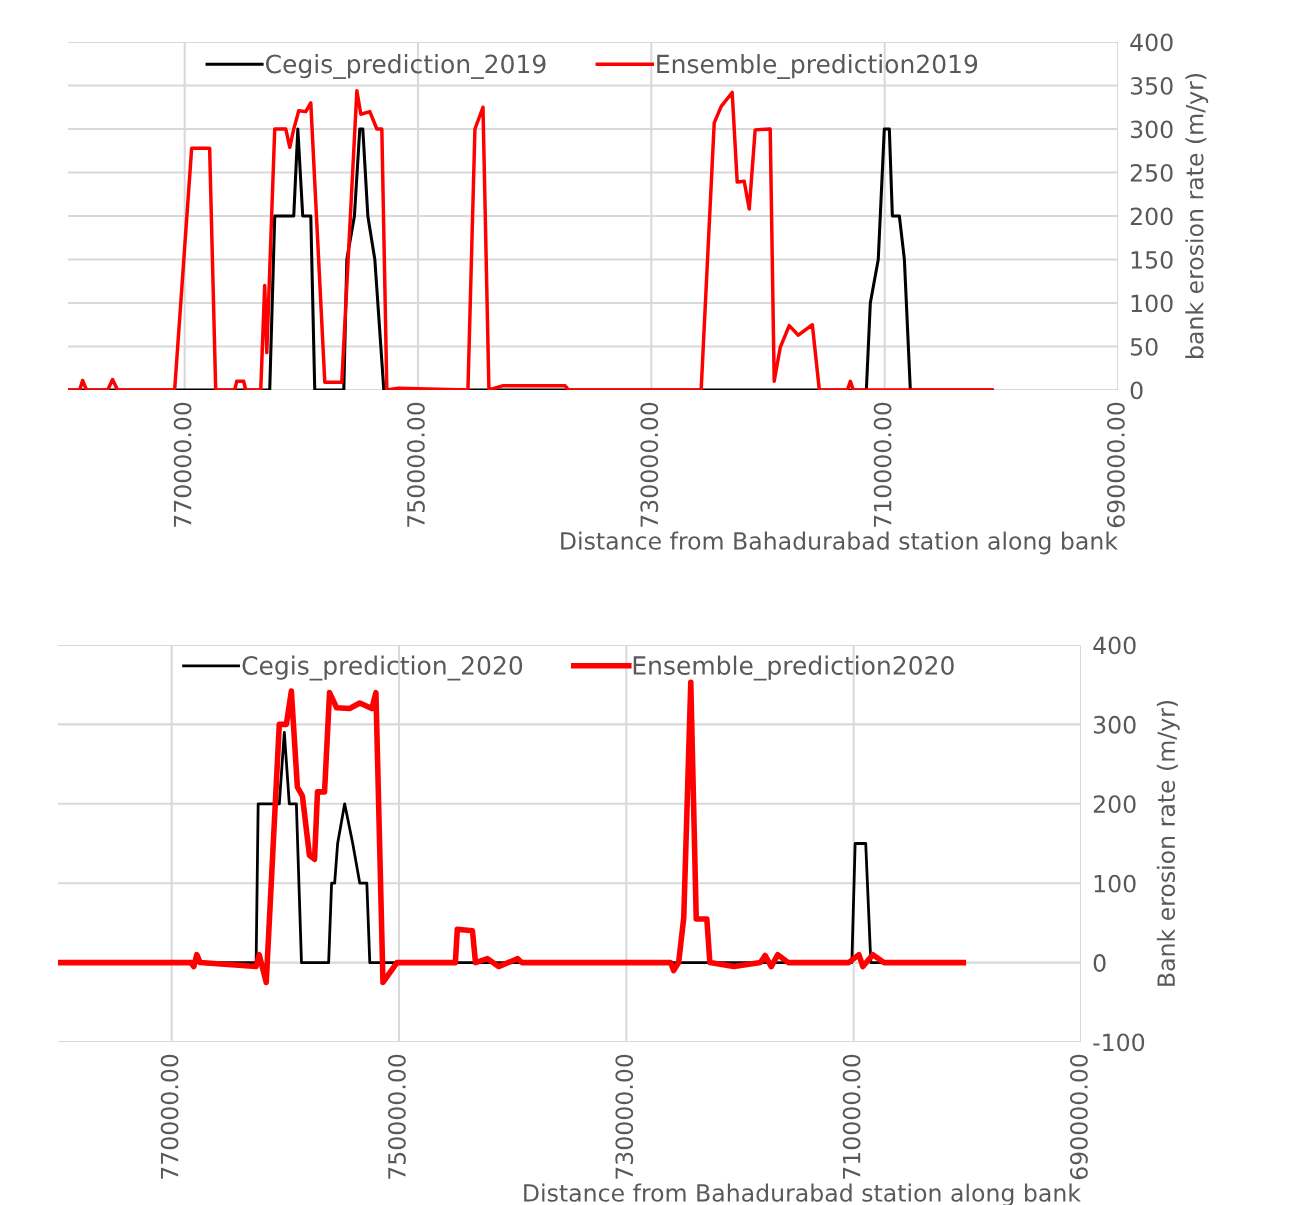 Image resolution: width=1311 pixels, height=1205 pixels. Describe the element at coordinates (1197, 216) in the screenshot. I see `y-axis-title: bank erosion rate (m/yr)` at that location.